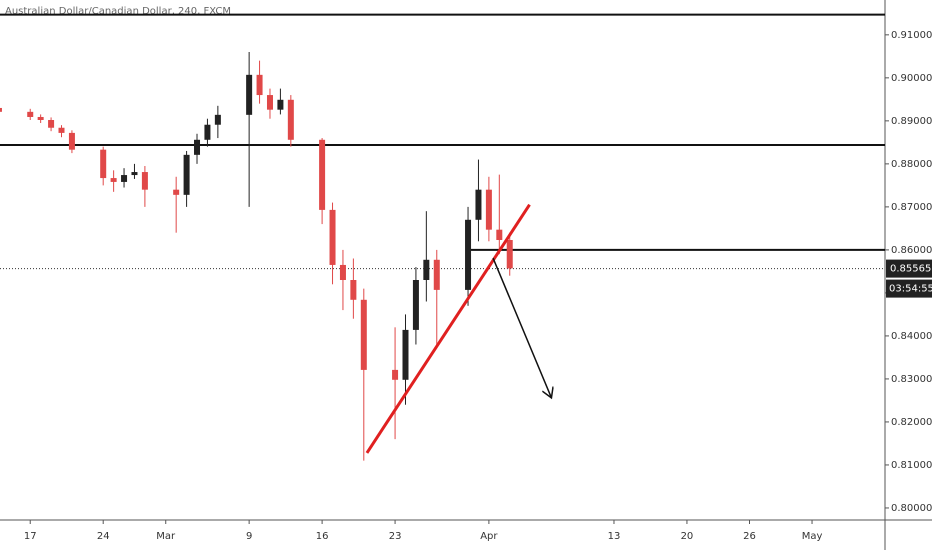 The width and height of the screenshot is (932, 550). Describe the element at coordinates (911, 250) in the screenshot. I see `y-tick-label: 0.86000` at that location.